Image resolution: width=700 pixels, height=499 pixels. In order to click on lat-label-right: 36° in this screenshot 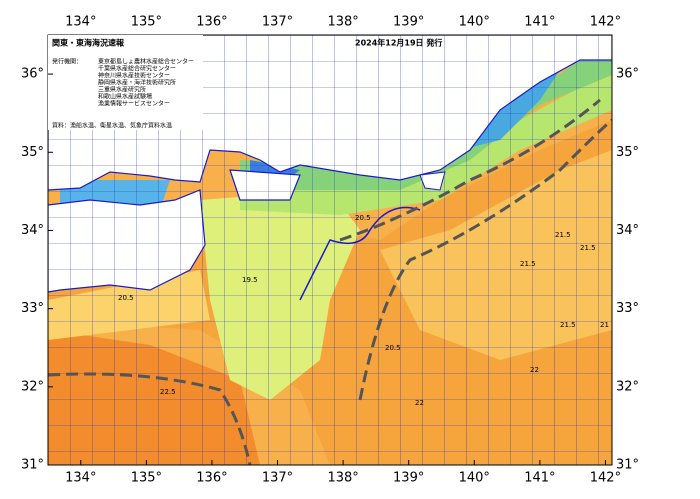, I will do `click(627, 74)`.